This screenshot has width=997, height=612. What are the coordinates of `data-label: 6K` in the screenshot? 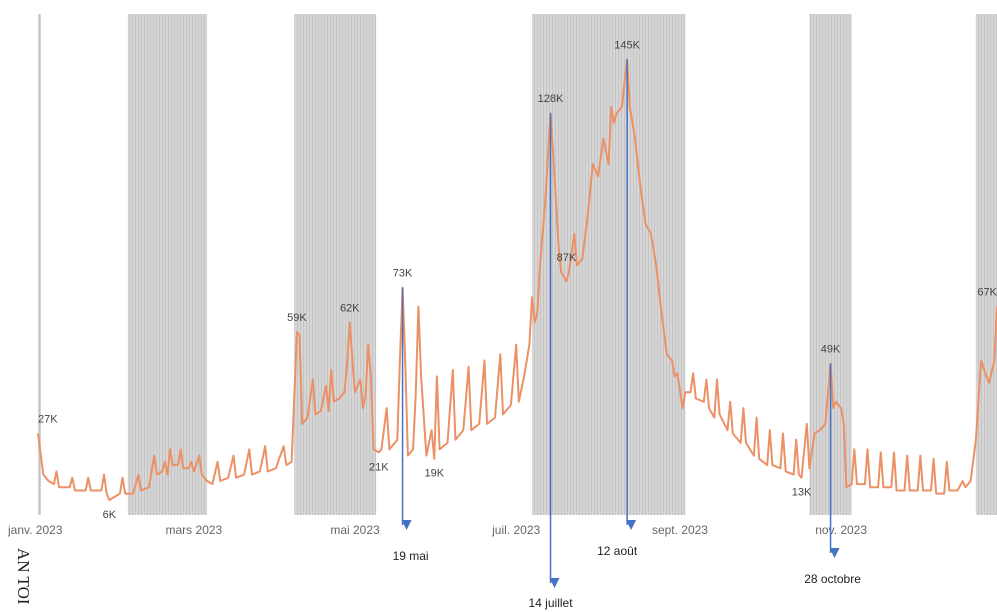 It's located at (110, 515).